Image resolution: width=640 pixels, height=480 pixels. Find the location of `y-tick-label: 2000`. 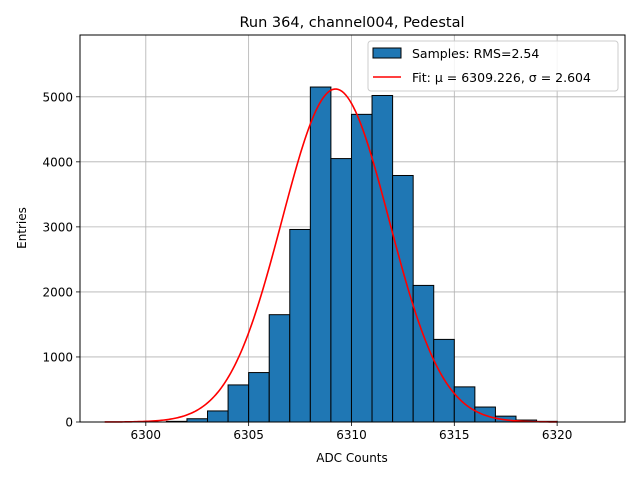

y-tick-label: 2000 is located at coordinates (57, 292).